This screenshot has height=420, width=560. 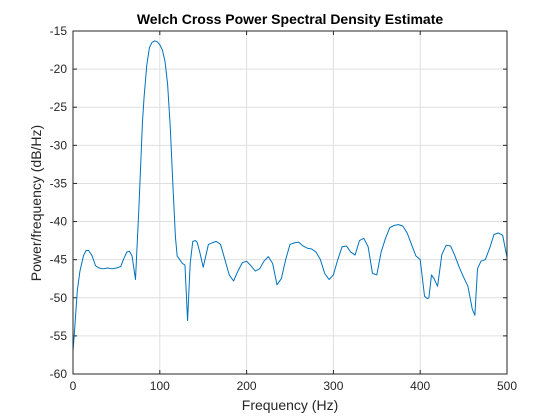 What do you see at coordinates (59, 107) in the screenshot?
I see `y-tick-label: -25` at bounding box center [59, 107].